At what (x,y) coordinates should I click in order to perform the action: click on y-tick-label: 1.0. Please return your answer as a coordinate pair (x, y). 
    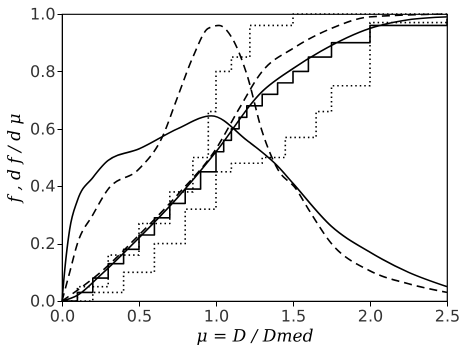
    Looking at the image, I should click on (43, 14).